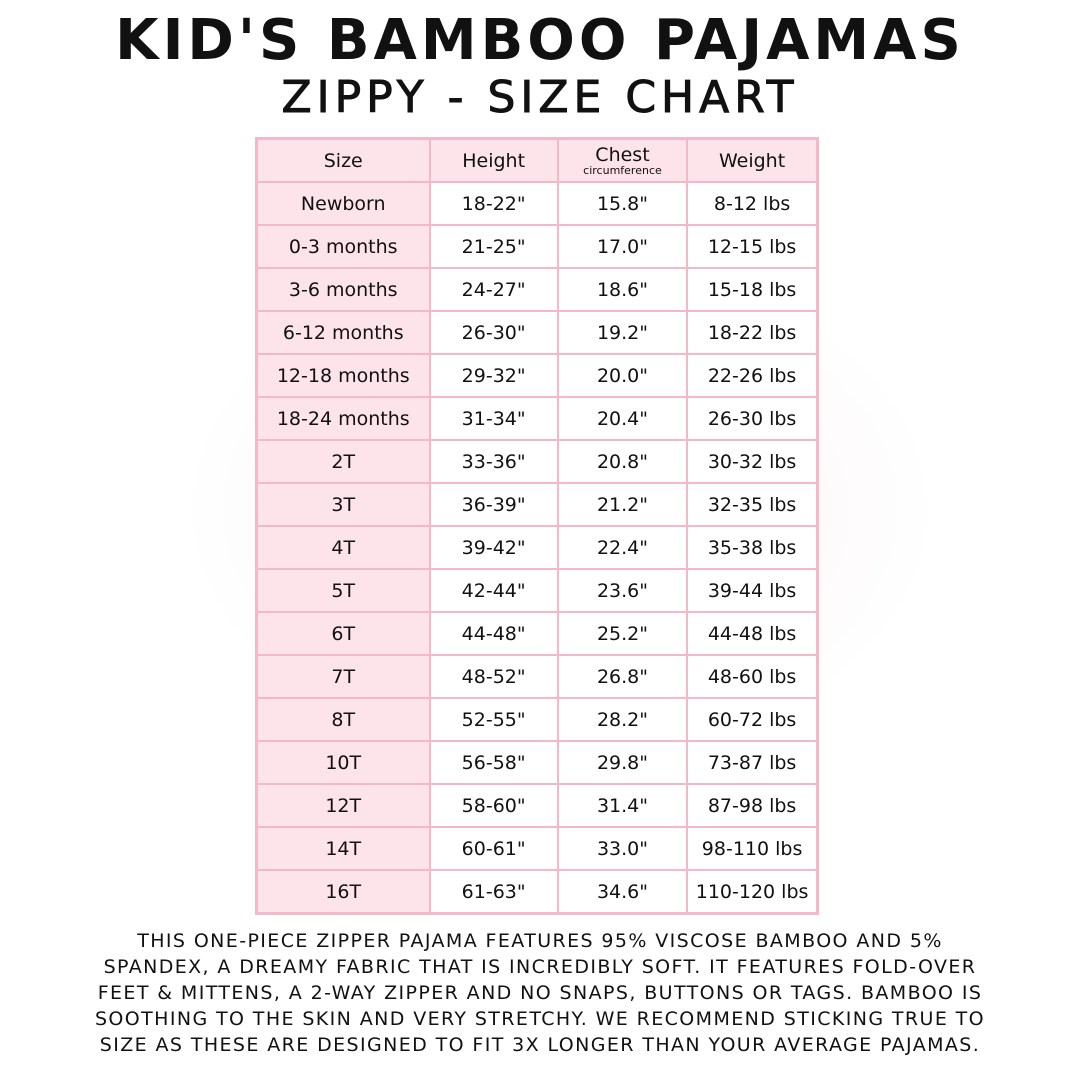 The image size is (1080, 1080). What do you see at coordinates (622, 805) in the screenshot?
I see `cell-chest: 31.4"` at bounding box center [622, 805].